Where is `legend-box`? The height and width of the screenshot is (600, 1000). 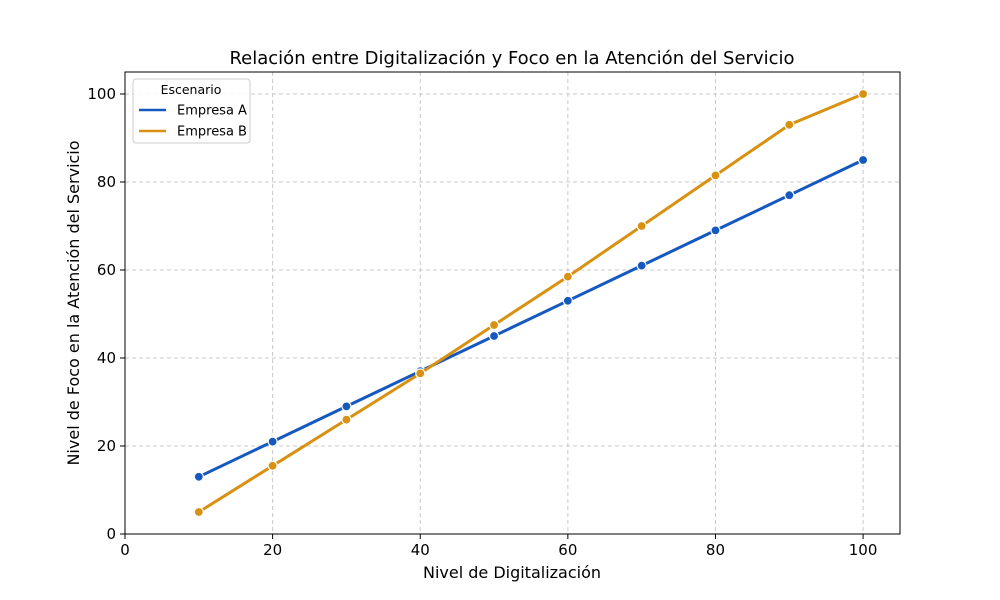
legend-box is located at coordinates (191, 111).